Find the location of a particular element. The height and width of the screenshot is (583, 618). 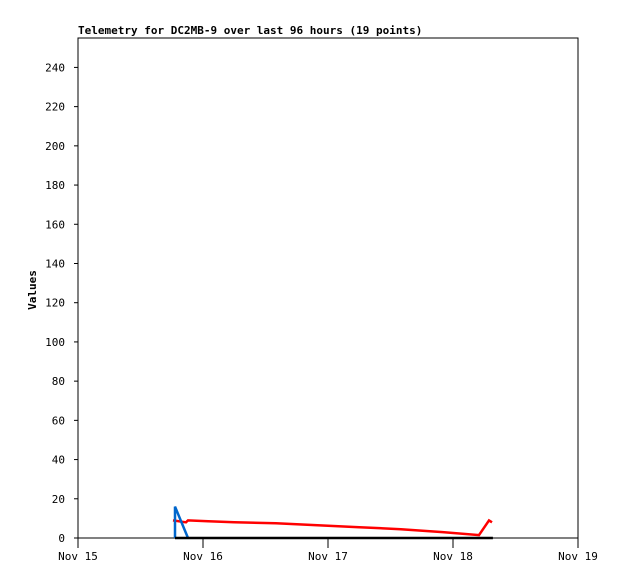

y-tick-label: 180 is located at coordinates (55, 185).